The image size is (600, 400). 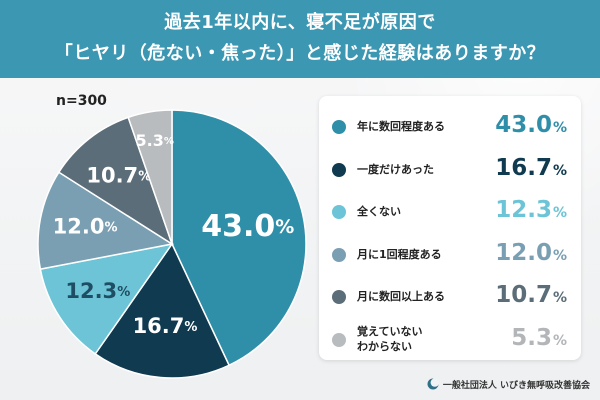 What do you see at coordinates (395, 169) in the screenshot?
I see `legend-label: 一度だけあった` at bounding box center [395, 169].